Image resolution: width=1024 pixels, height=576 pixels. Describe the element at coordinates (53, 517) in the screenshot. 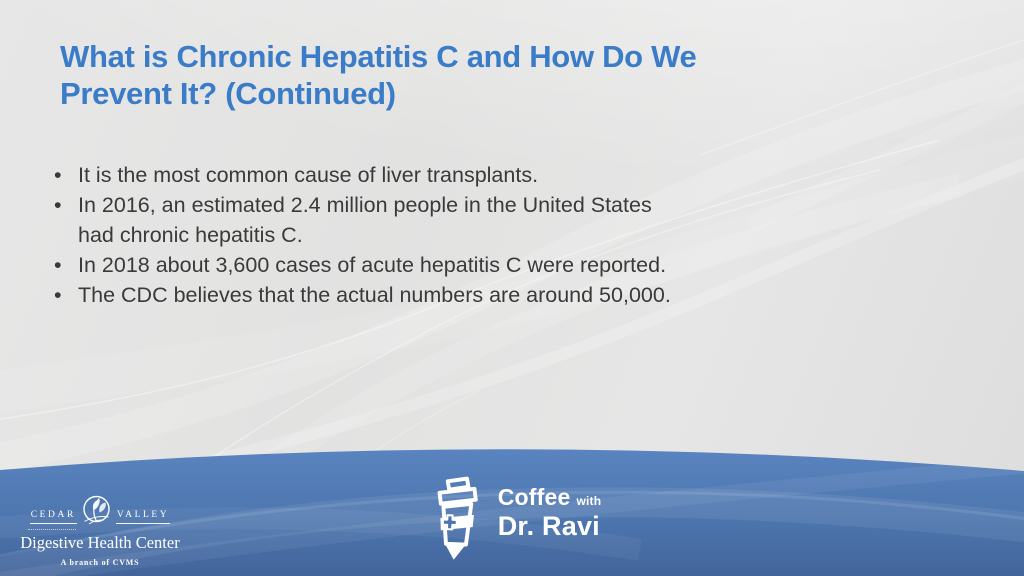

I see `cedar-word: CEDAR` at that location.